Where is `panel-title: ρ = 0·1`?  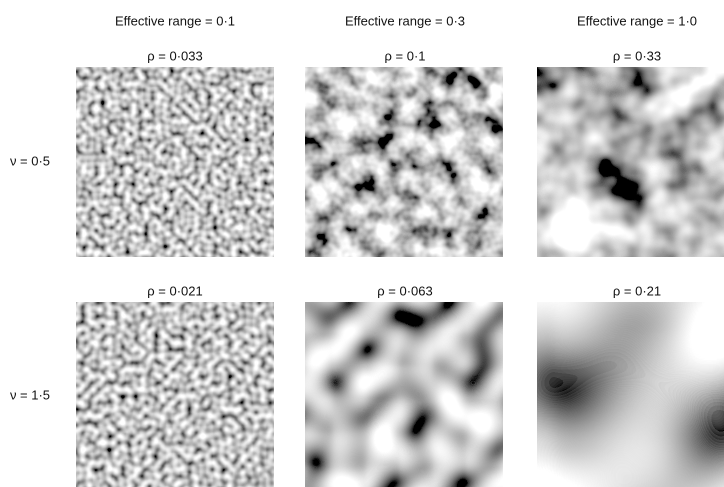 panel-title: ρ = 0·1 is located at coordinates (405, 55).